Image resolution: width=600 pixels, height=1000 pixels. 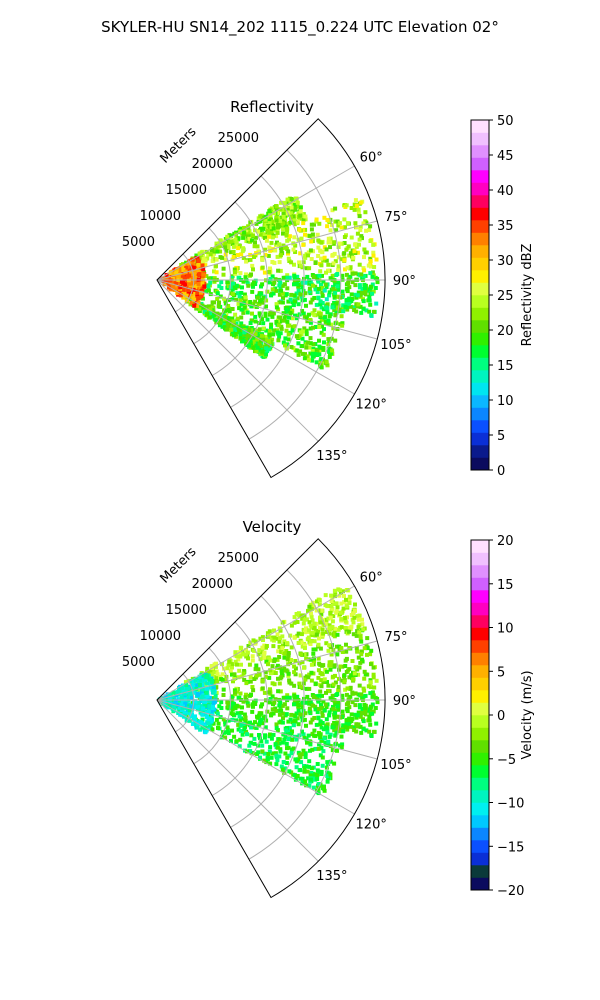 I want to click on range-tick-label: 10000, so click(x=160, y=636).